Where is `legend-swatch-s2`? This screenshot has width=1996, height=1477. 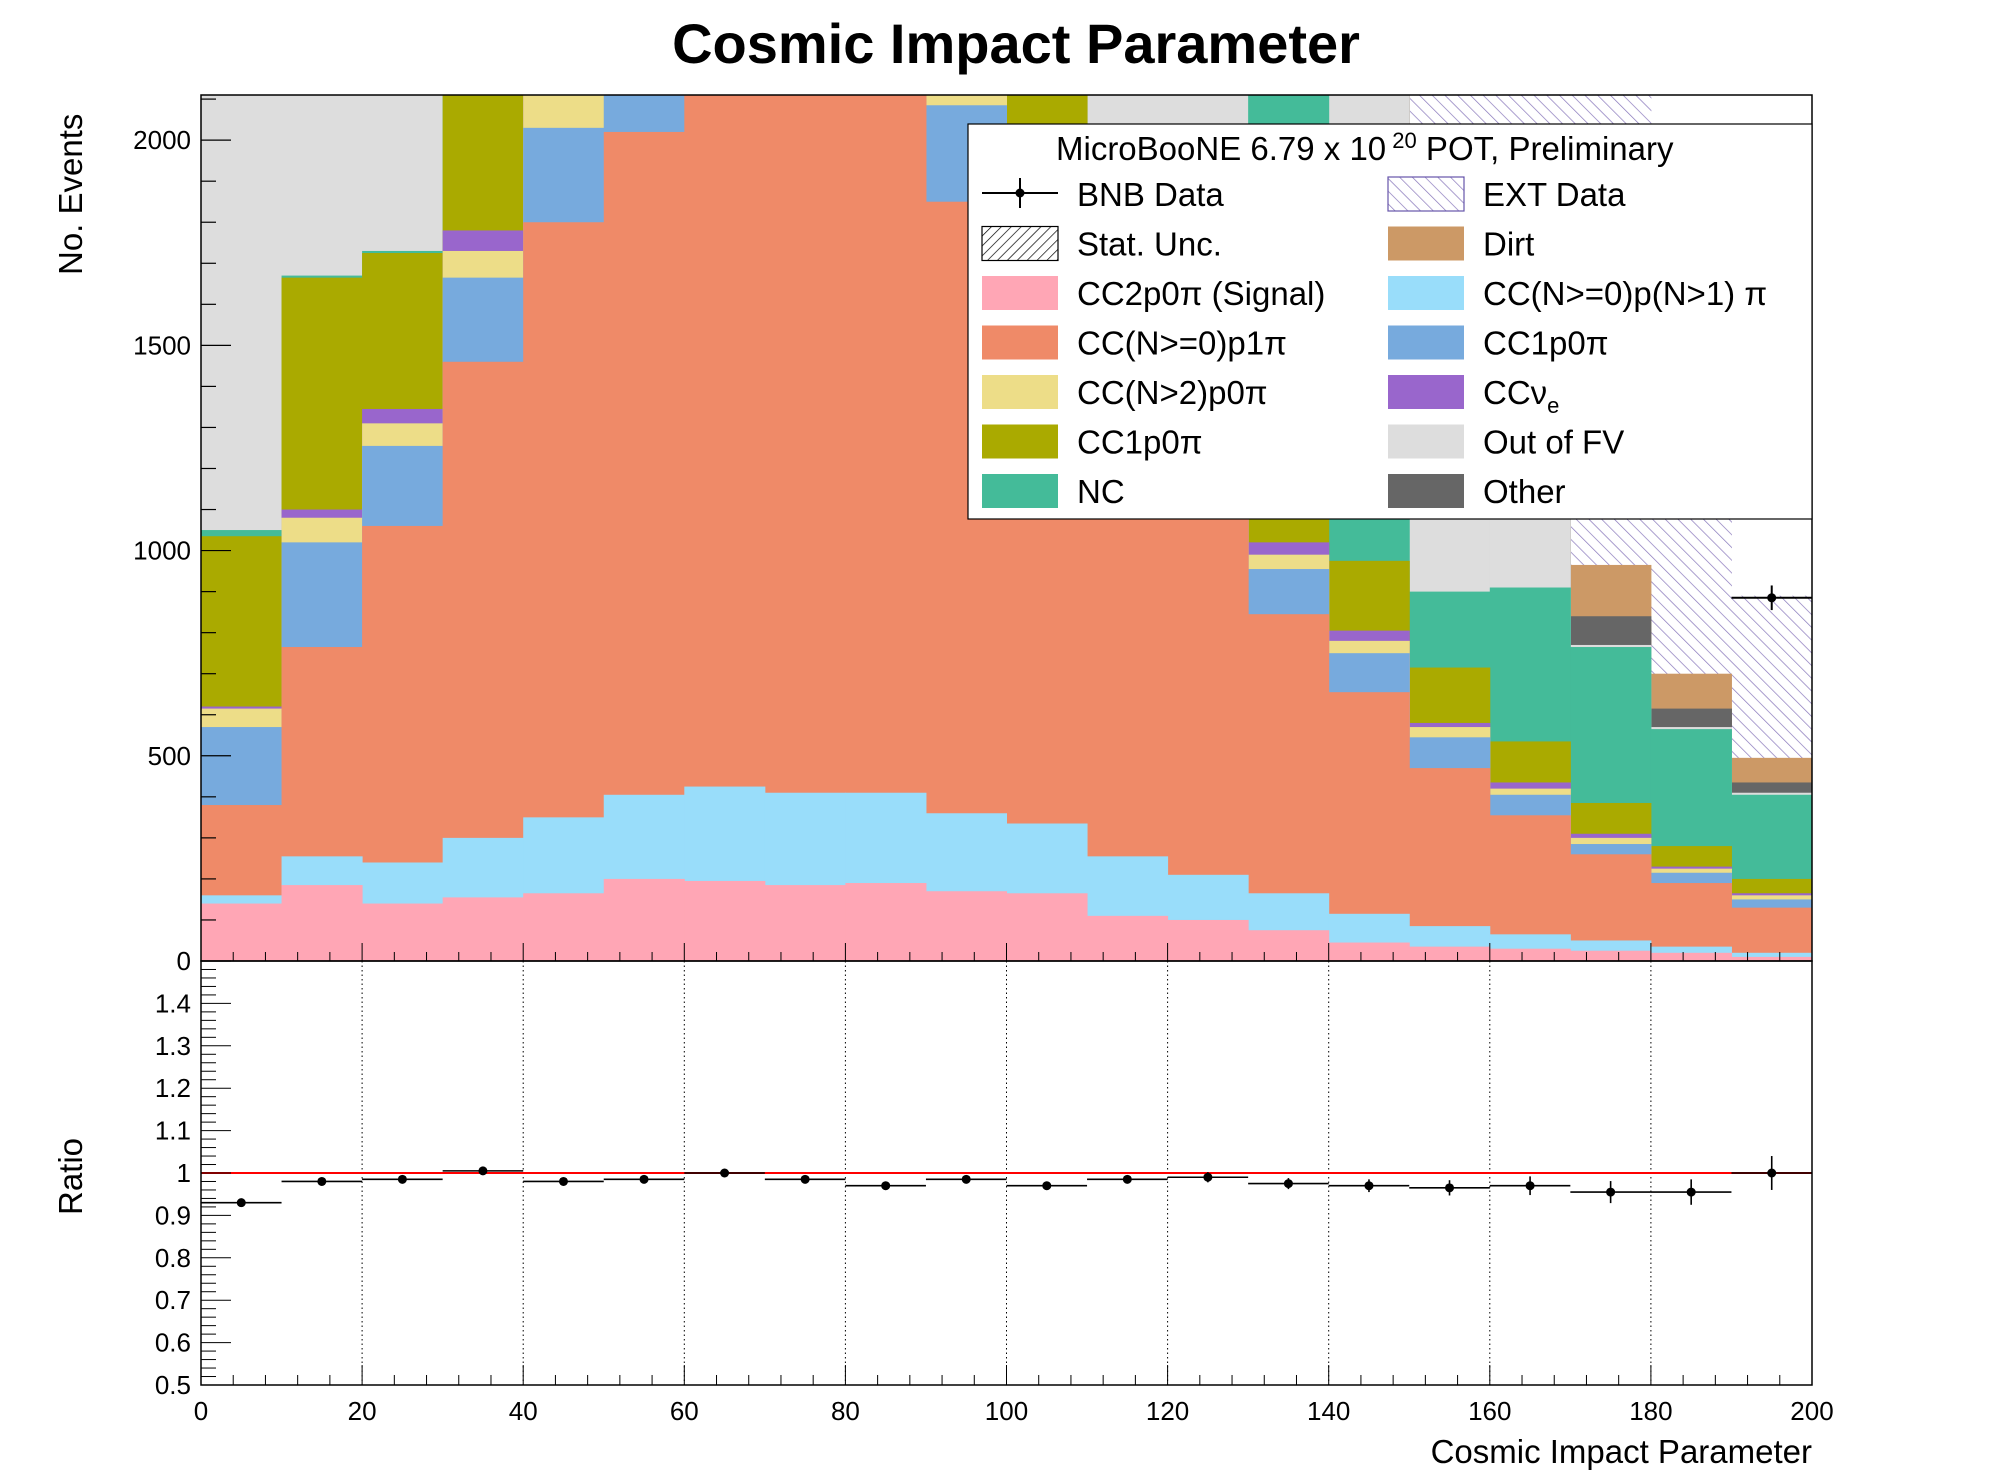 legend-swatch-s2 is located at coordinates (1020, 342).